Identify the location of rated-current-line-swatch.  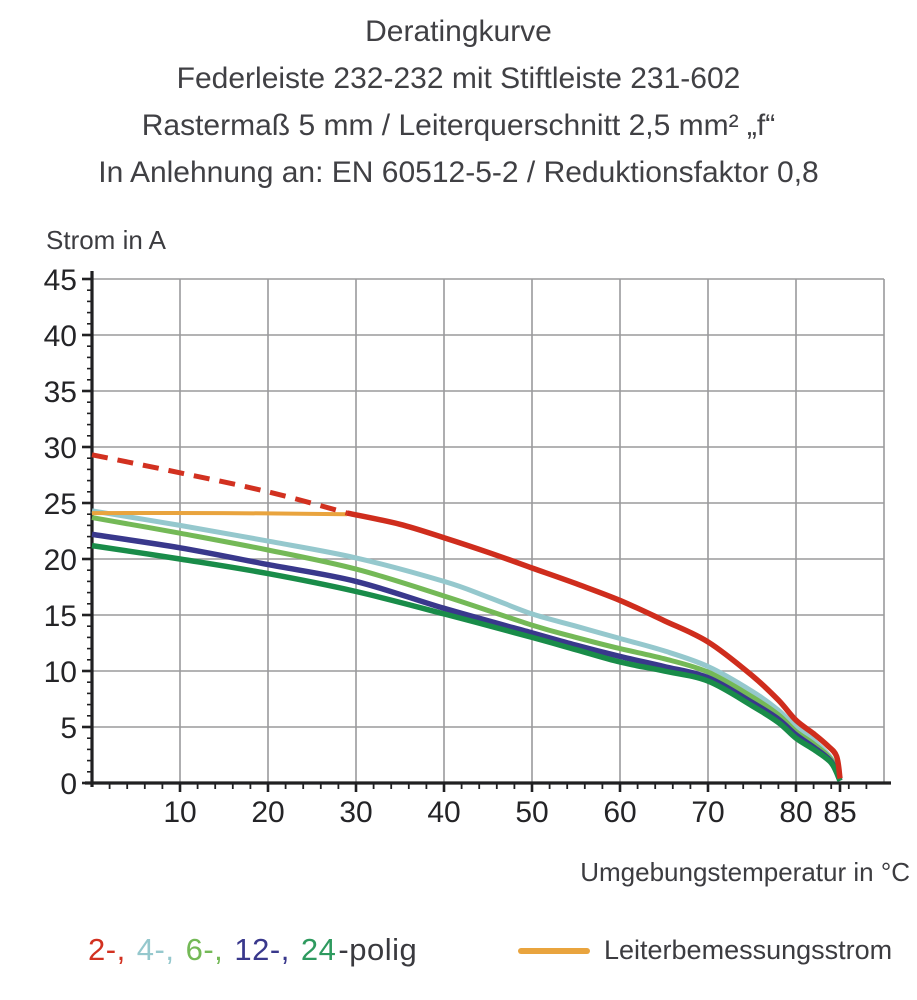
(554, 950).